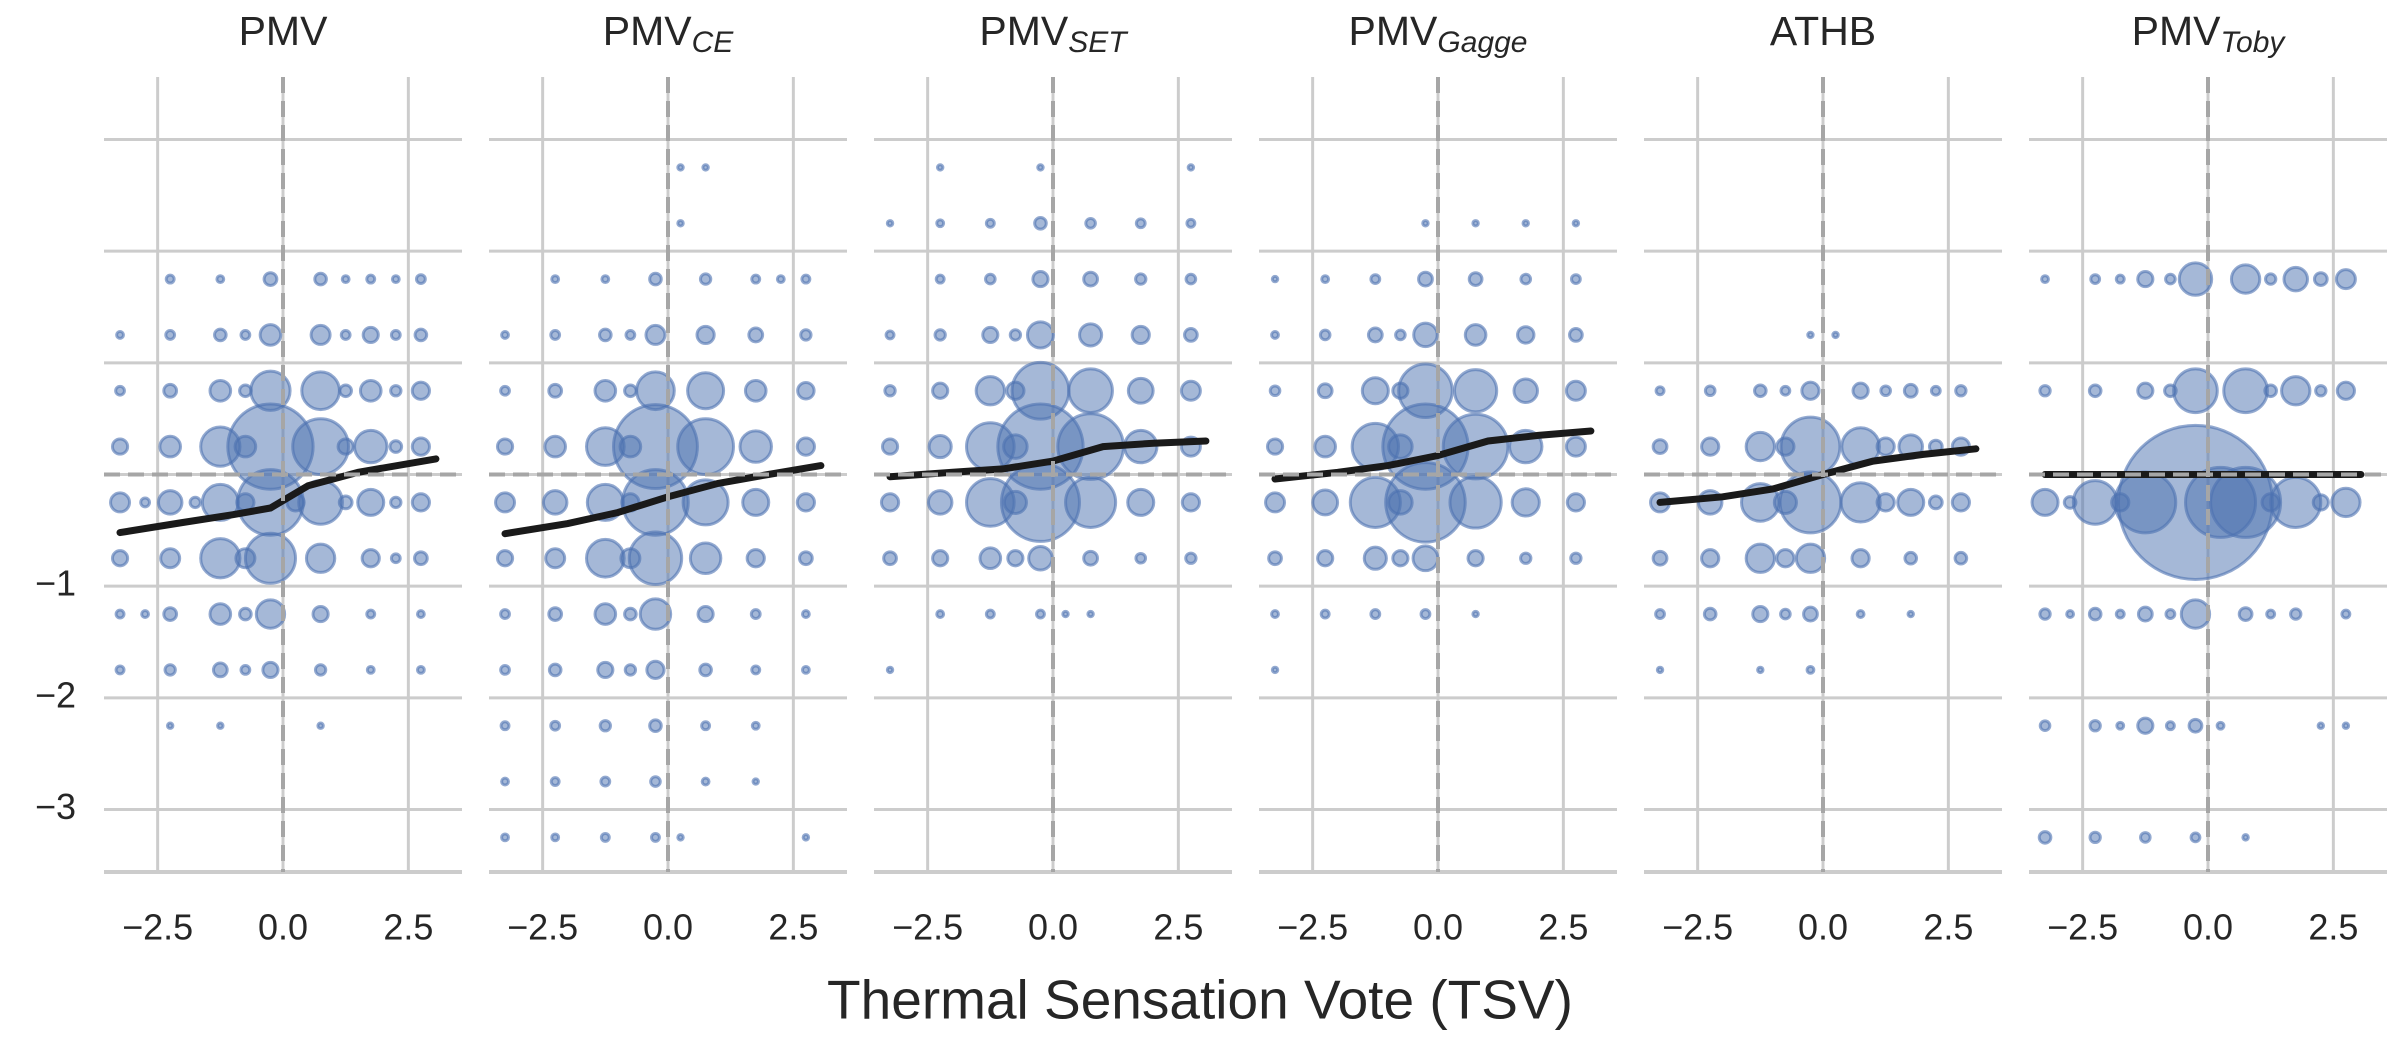  What do you see at coordinates (1438, 478) in the screenshot?
I see `panel: PMVGagge −2.5 0.0 2.5` at bounding box center [1438, 478].